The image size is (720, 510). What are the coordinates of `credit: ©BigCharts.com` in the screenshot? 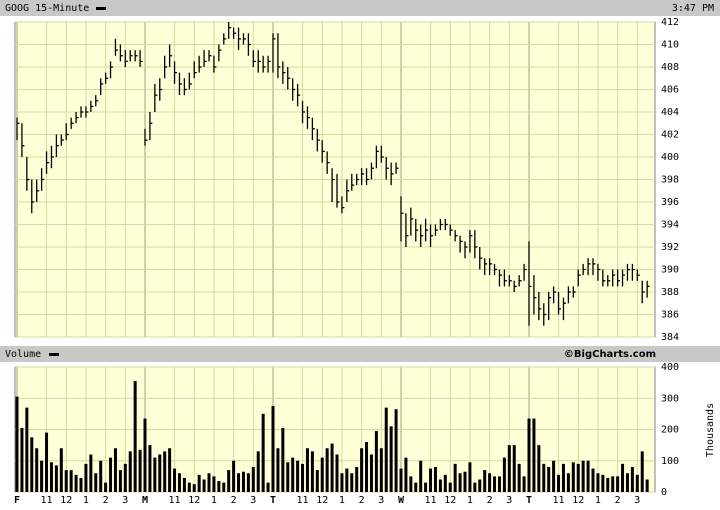 It's located at (610, 354).